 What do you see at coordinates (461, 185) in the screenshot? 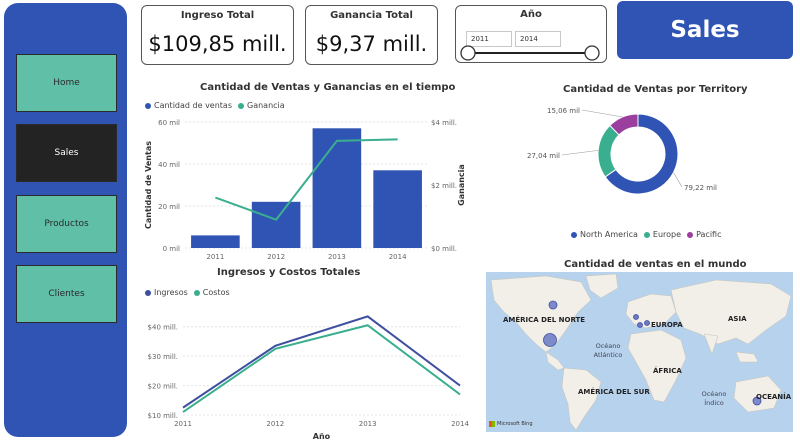
I see `y2-axis-title: Ganancia` at bounding box center [461, 185].